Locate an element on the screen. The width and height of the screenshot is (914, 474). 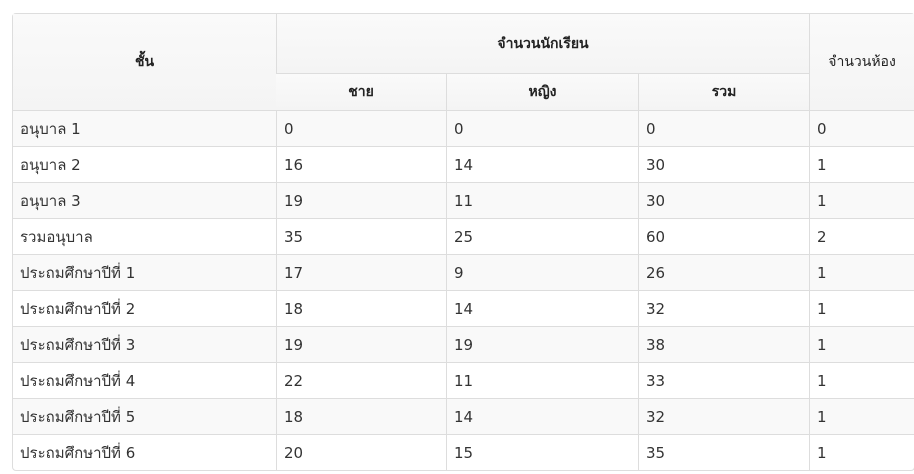
grade-cell: อนุบาล 1 is located at coordinates (144, 128).